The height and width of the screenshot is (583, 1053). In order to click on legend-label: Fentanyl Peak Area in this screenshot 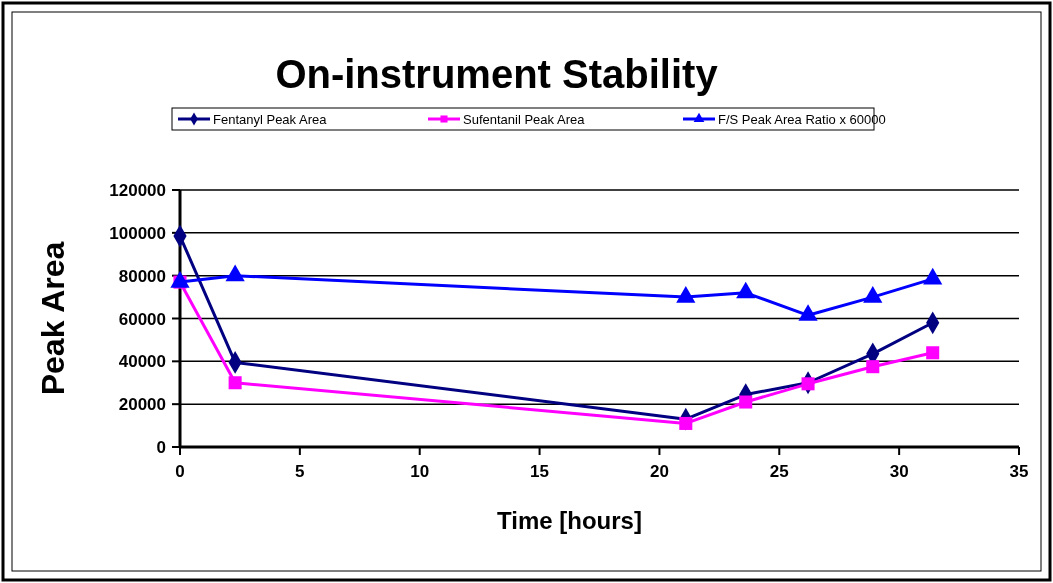, I will do `click(270, 119)`.